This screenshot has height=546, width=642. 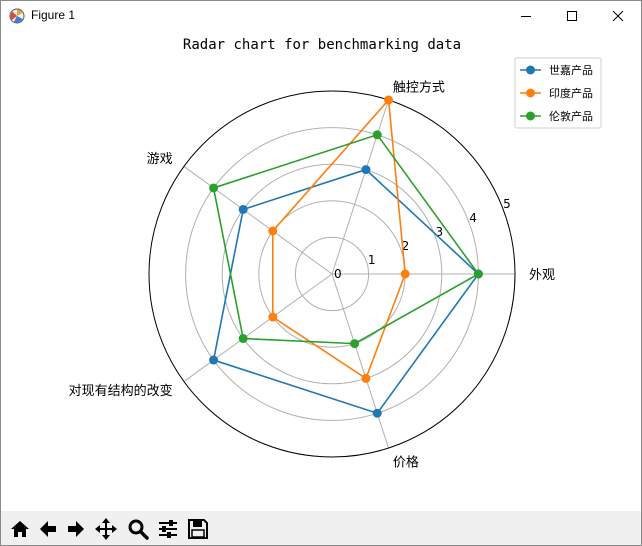 I want to click on legend-label: 伦敦产品, so click(x=571, y=116).